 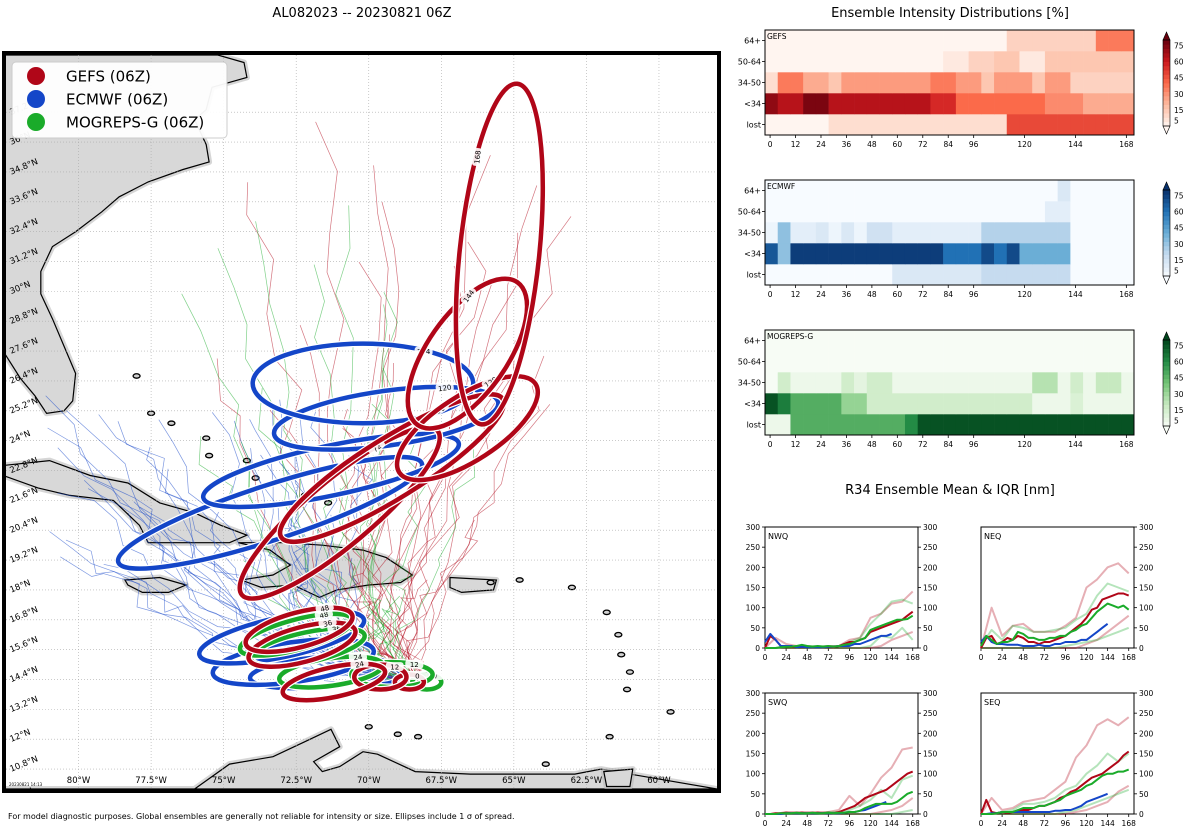 What do you see at coordinates (1146, 693) in the screenshot?
I see `y-tick-label-right: 300` at bounding box center [1146, 693].